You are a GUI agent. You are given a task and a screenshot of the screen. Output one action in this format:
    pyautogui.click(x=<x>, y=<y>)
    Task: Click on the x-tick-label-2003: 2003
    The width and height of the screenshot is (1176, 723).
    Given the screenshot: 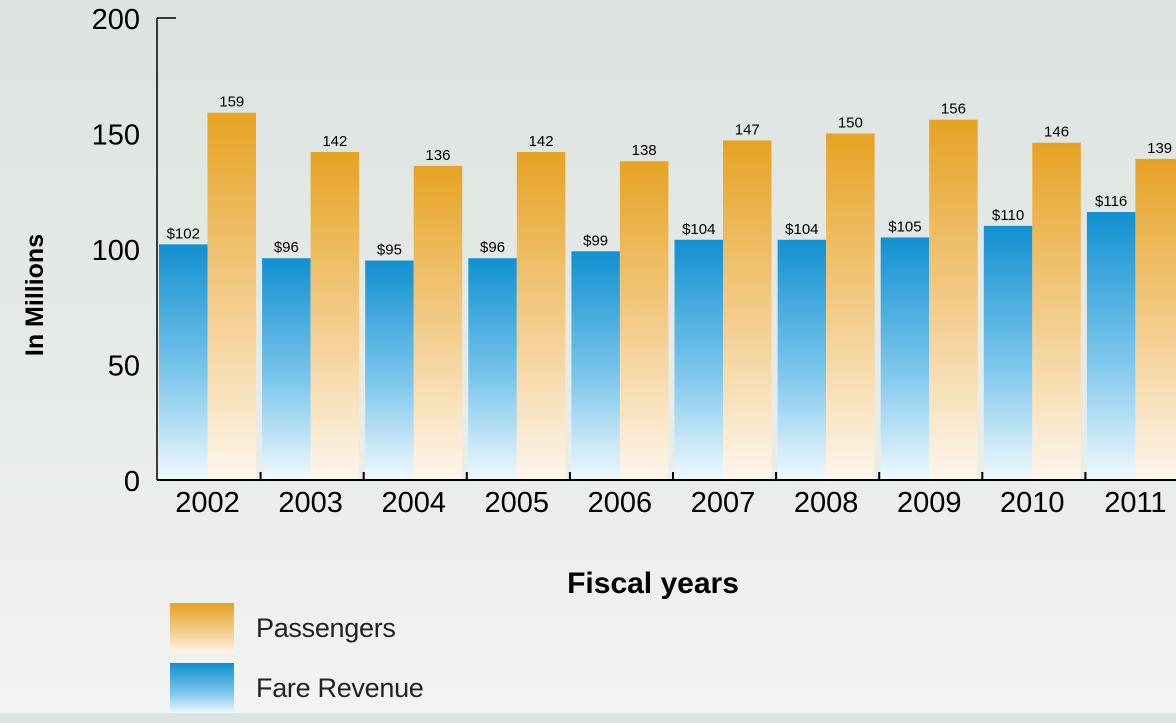 What is the action you would take?
    pyautogui.click(x=310, y=503)
    